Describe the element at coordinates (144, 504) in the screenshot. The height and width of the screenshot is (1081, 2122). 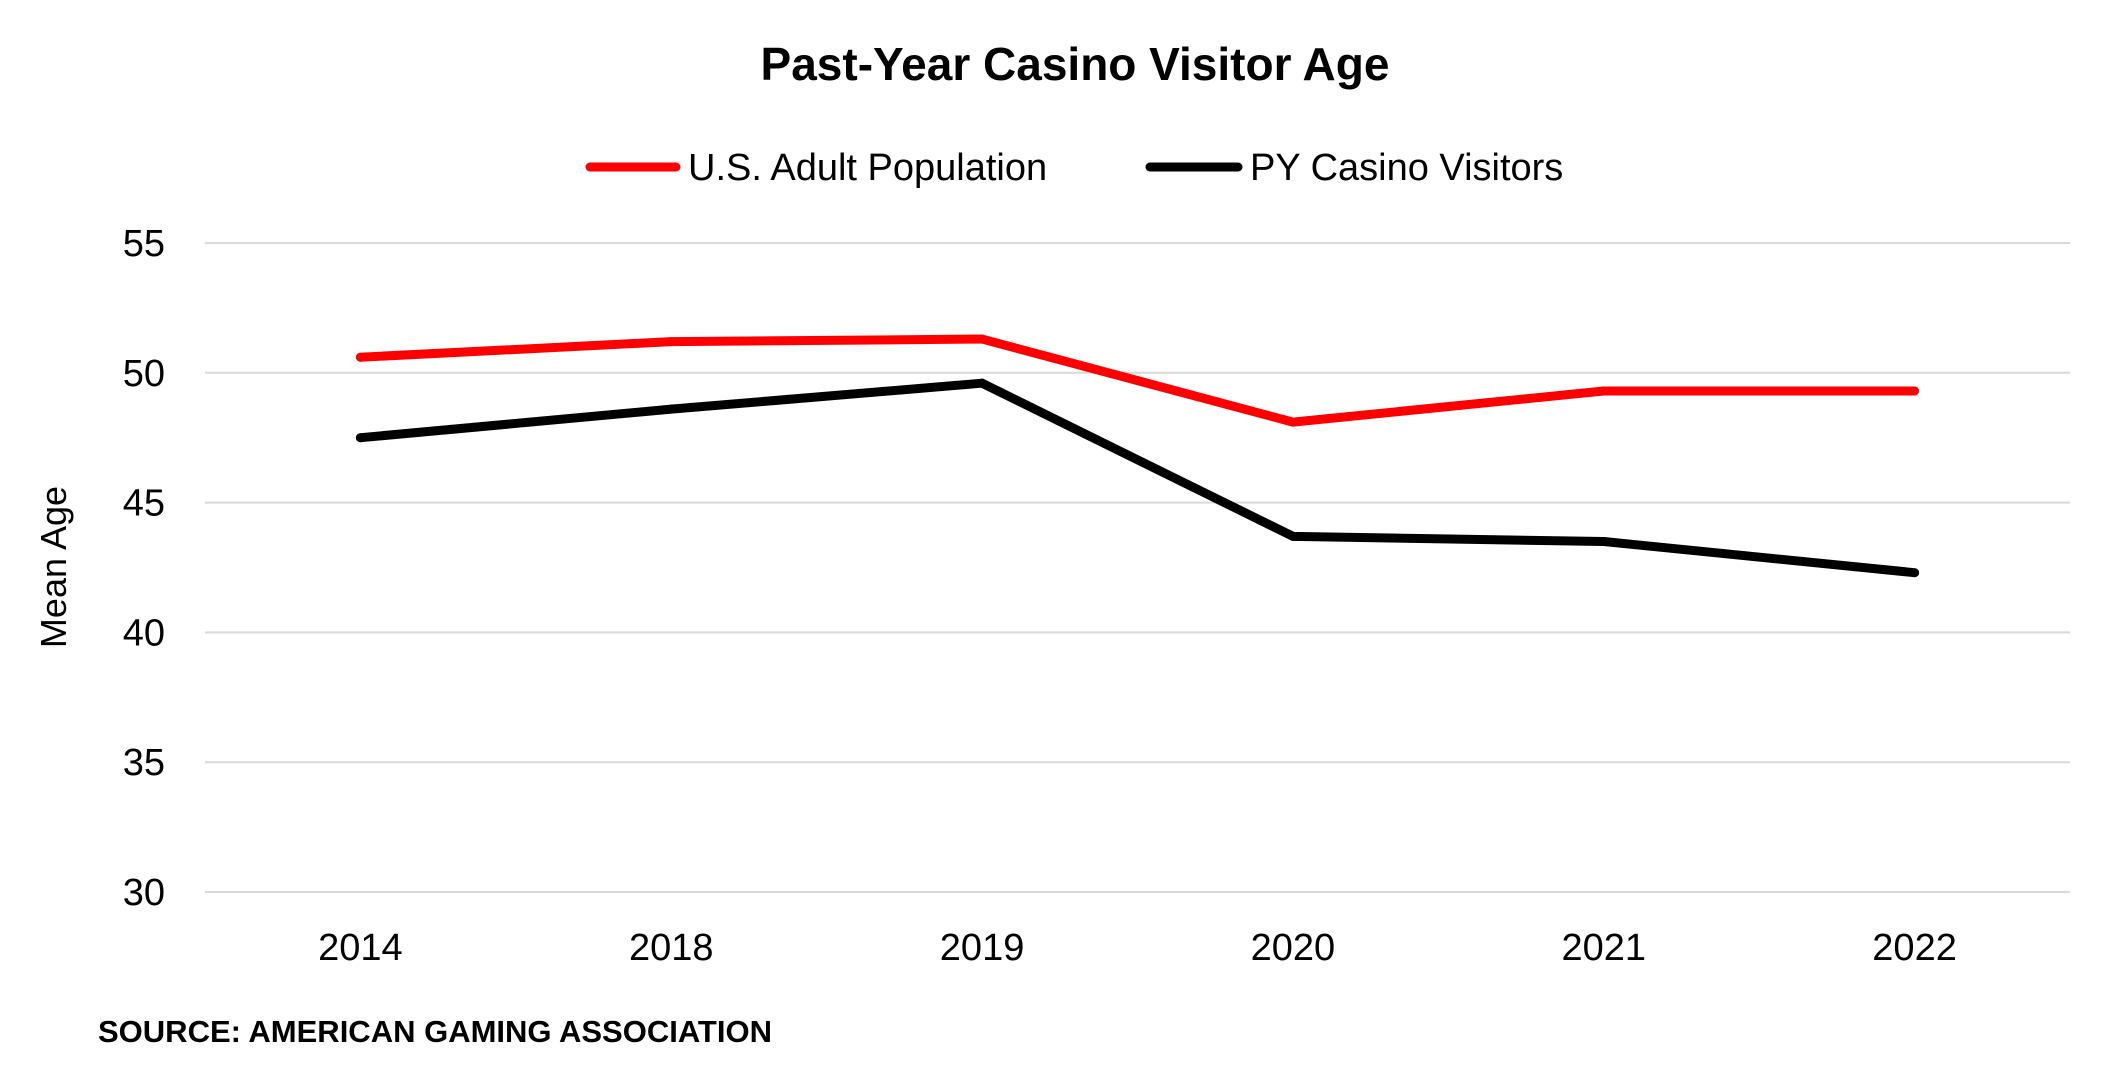
I see `y-tick-label: 45` at that location.